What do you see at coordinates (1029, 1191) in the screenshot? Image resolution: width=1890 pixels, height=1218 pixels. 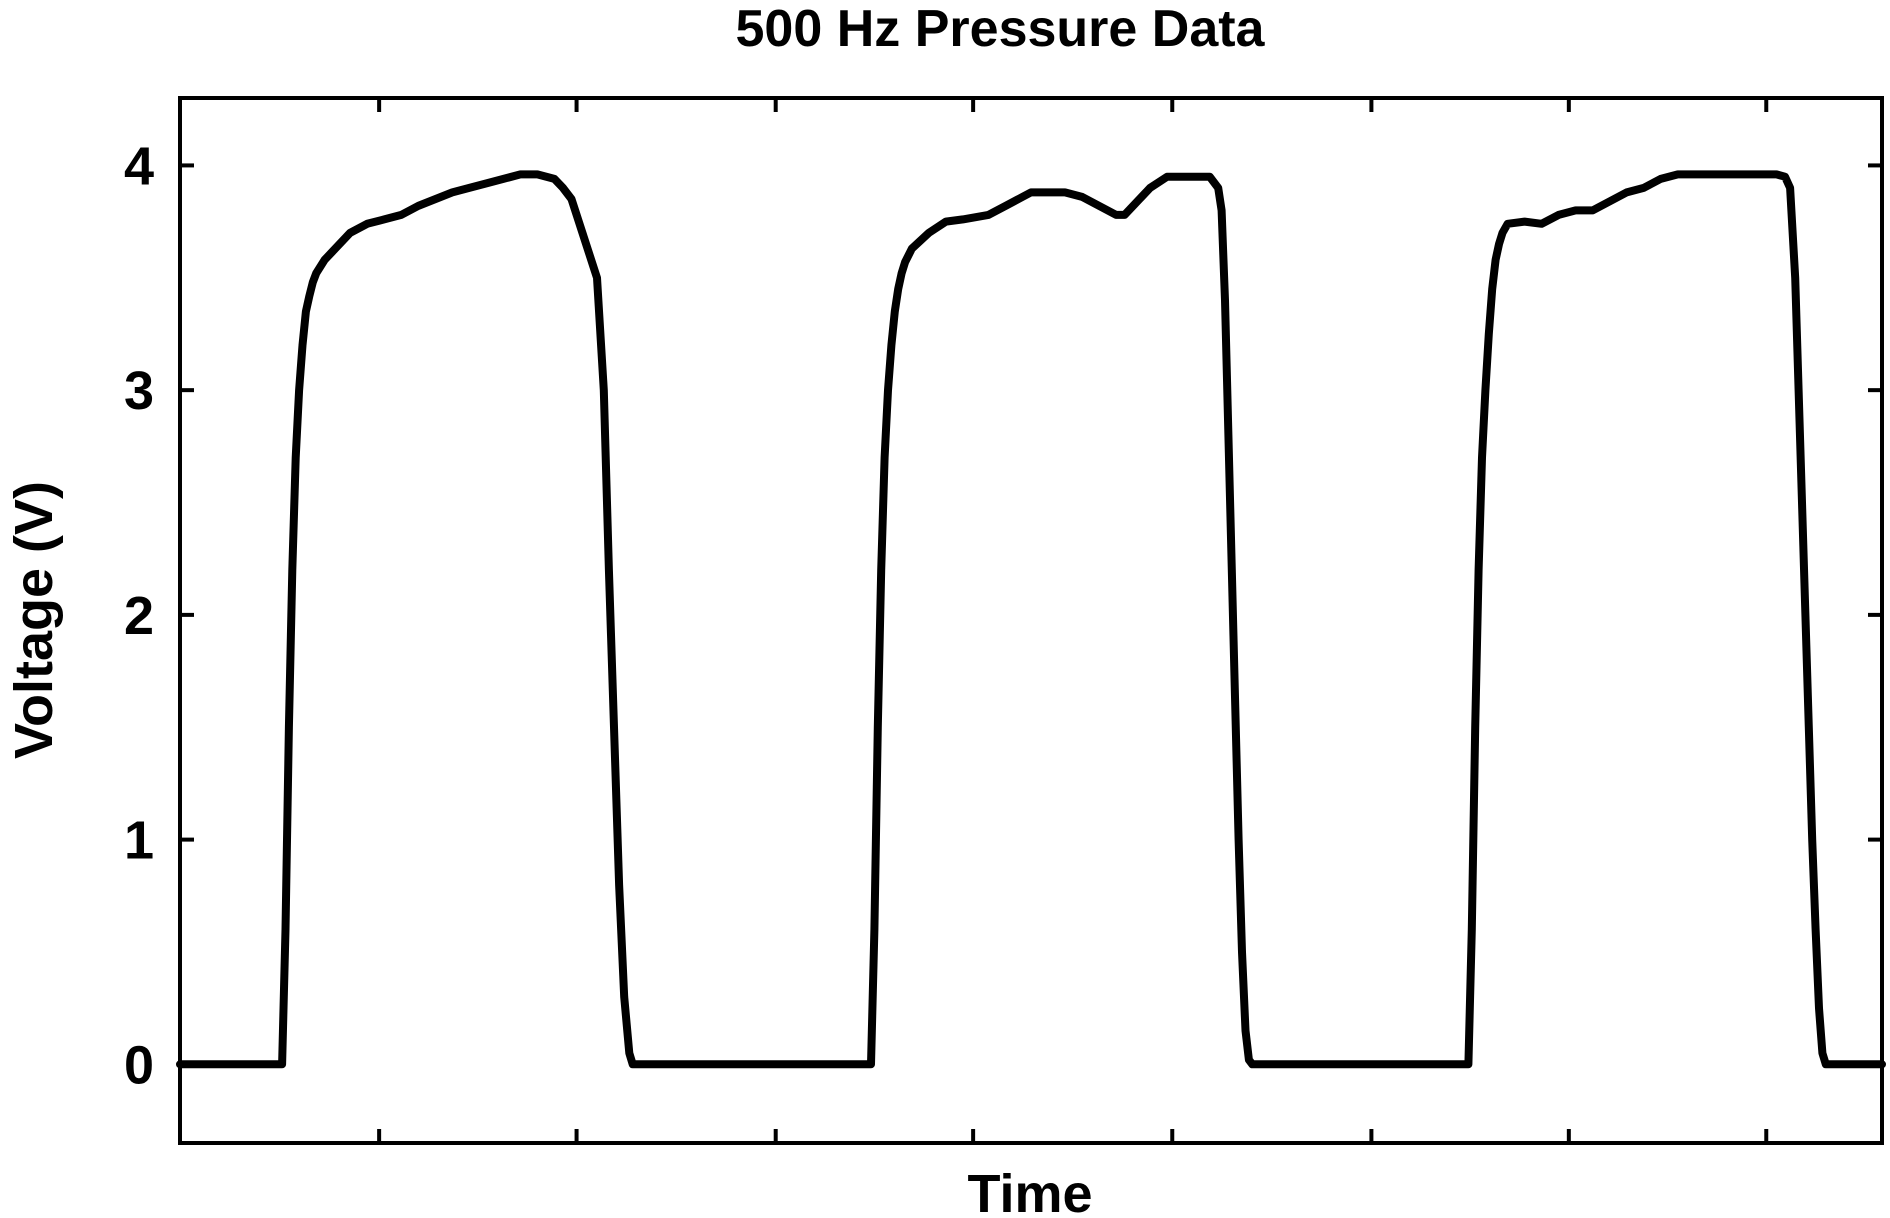 I see `x-axis-label: Time` at bounding box center [1029, 1191].